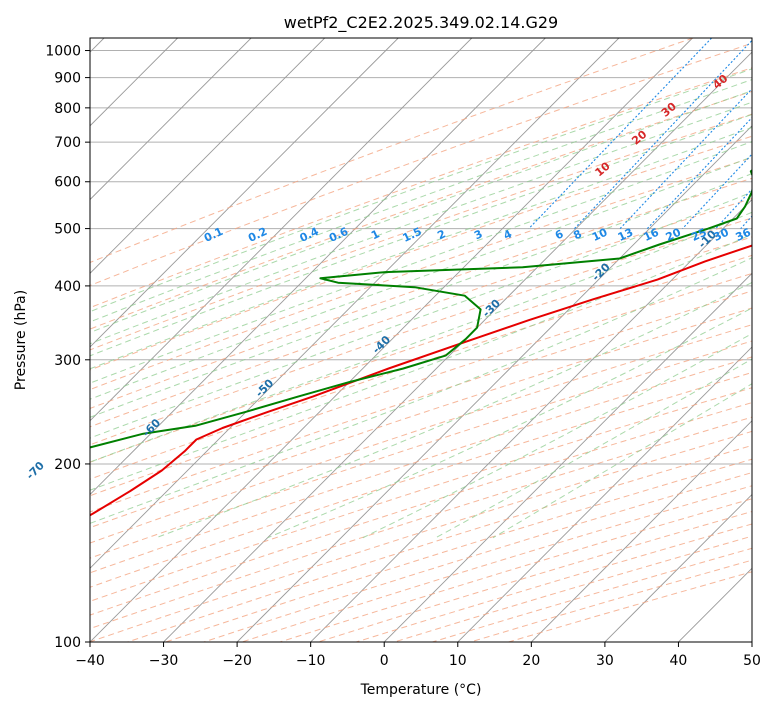 The image size is (775, 708). Describe the element at coordinates (458, 661) in the screenshot. I see `x-tick-label: 10` at that location.